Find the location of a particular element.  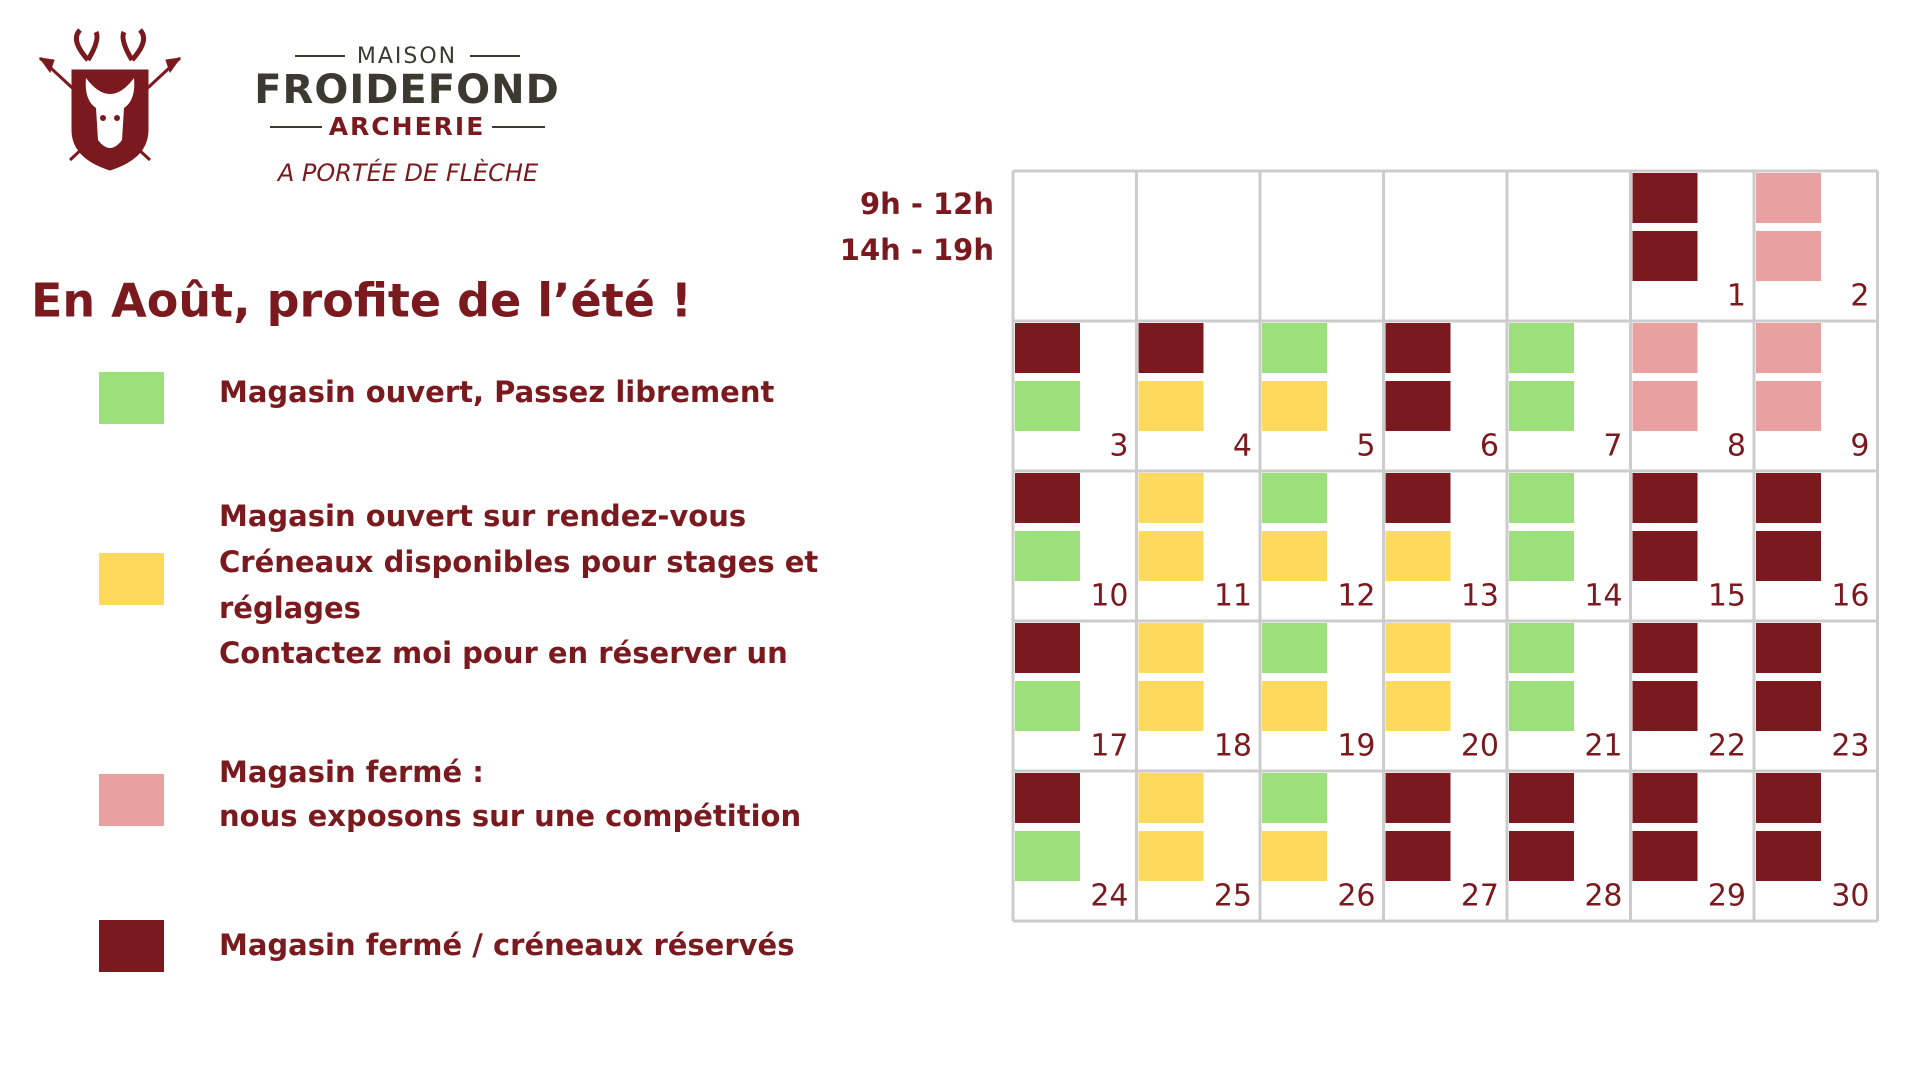

day-number: 25 is located at coordinates (1233, 896).